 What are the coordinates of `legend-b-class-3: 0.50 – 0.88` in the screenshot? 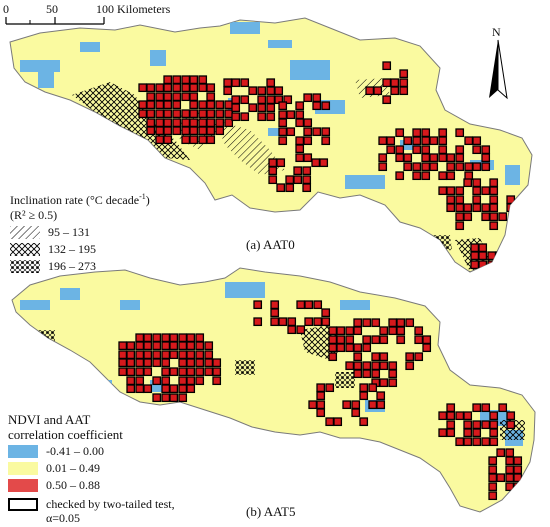 It's located at (54, 485).